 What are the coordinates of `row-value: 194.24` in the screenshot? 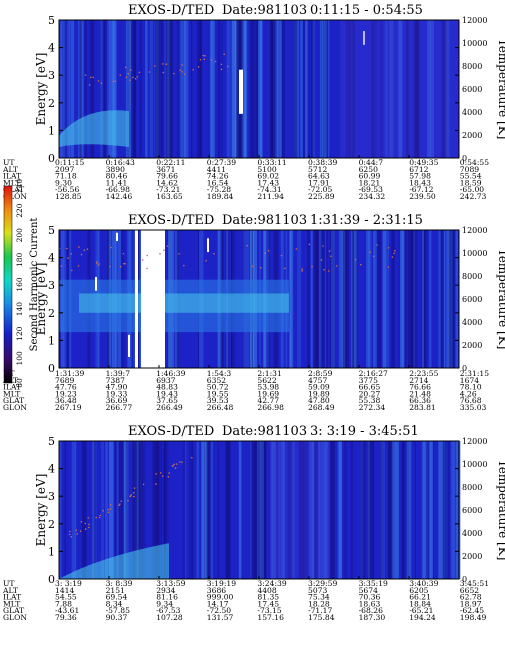 It's located at (422, 617).